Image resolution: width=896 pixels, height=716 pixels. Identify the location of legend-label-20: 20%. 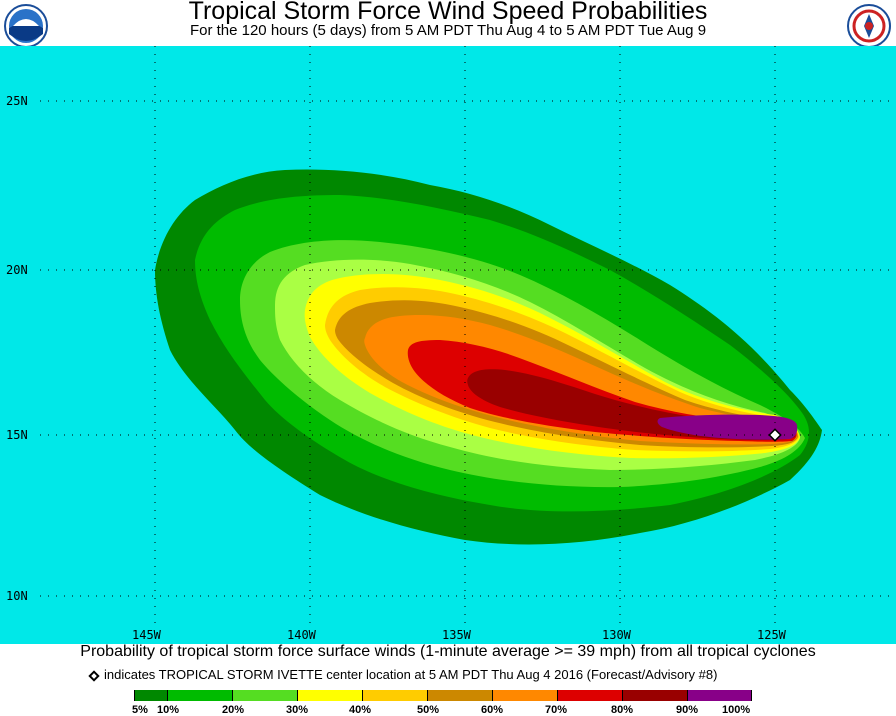
(233, 710).